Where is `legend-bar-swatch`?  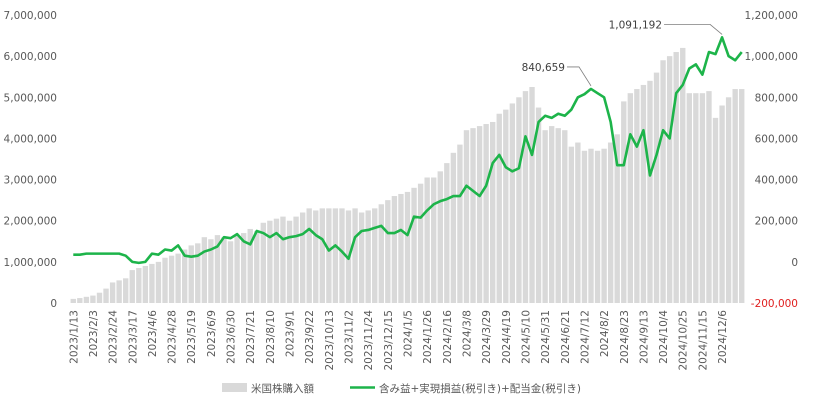 legend-bar-swatch is located at coordinates (234, 387).